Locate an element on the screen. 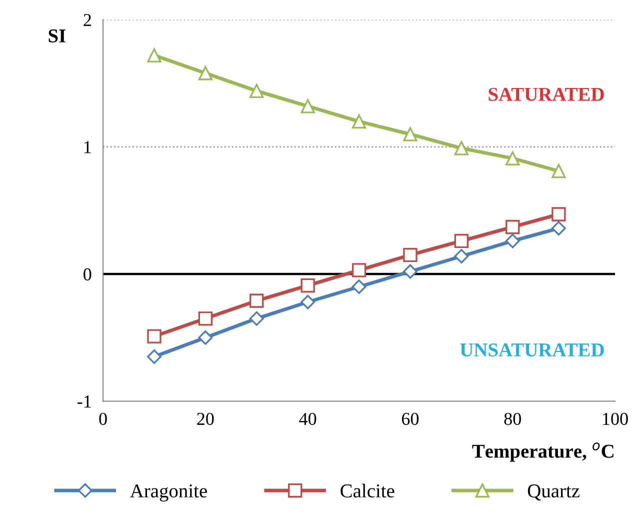  x-tick-label: 40 is located at coordinates (307, 419).